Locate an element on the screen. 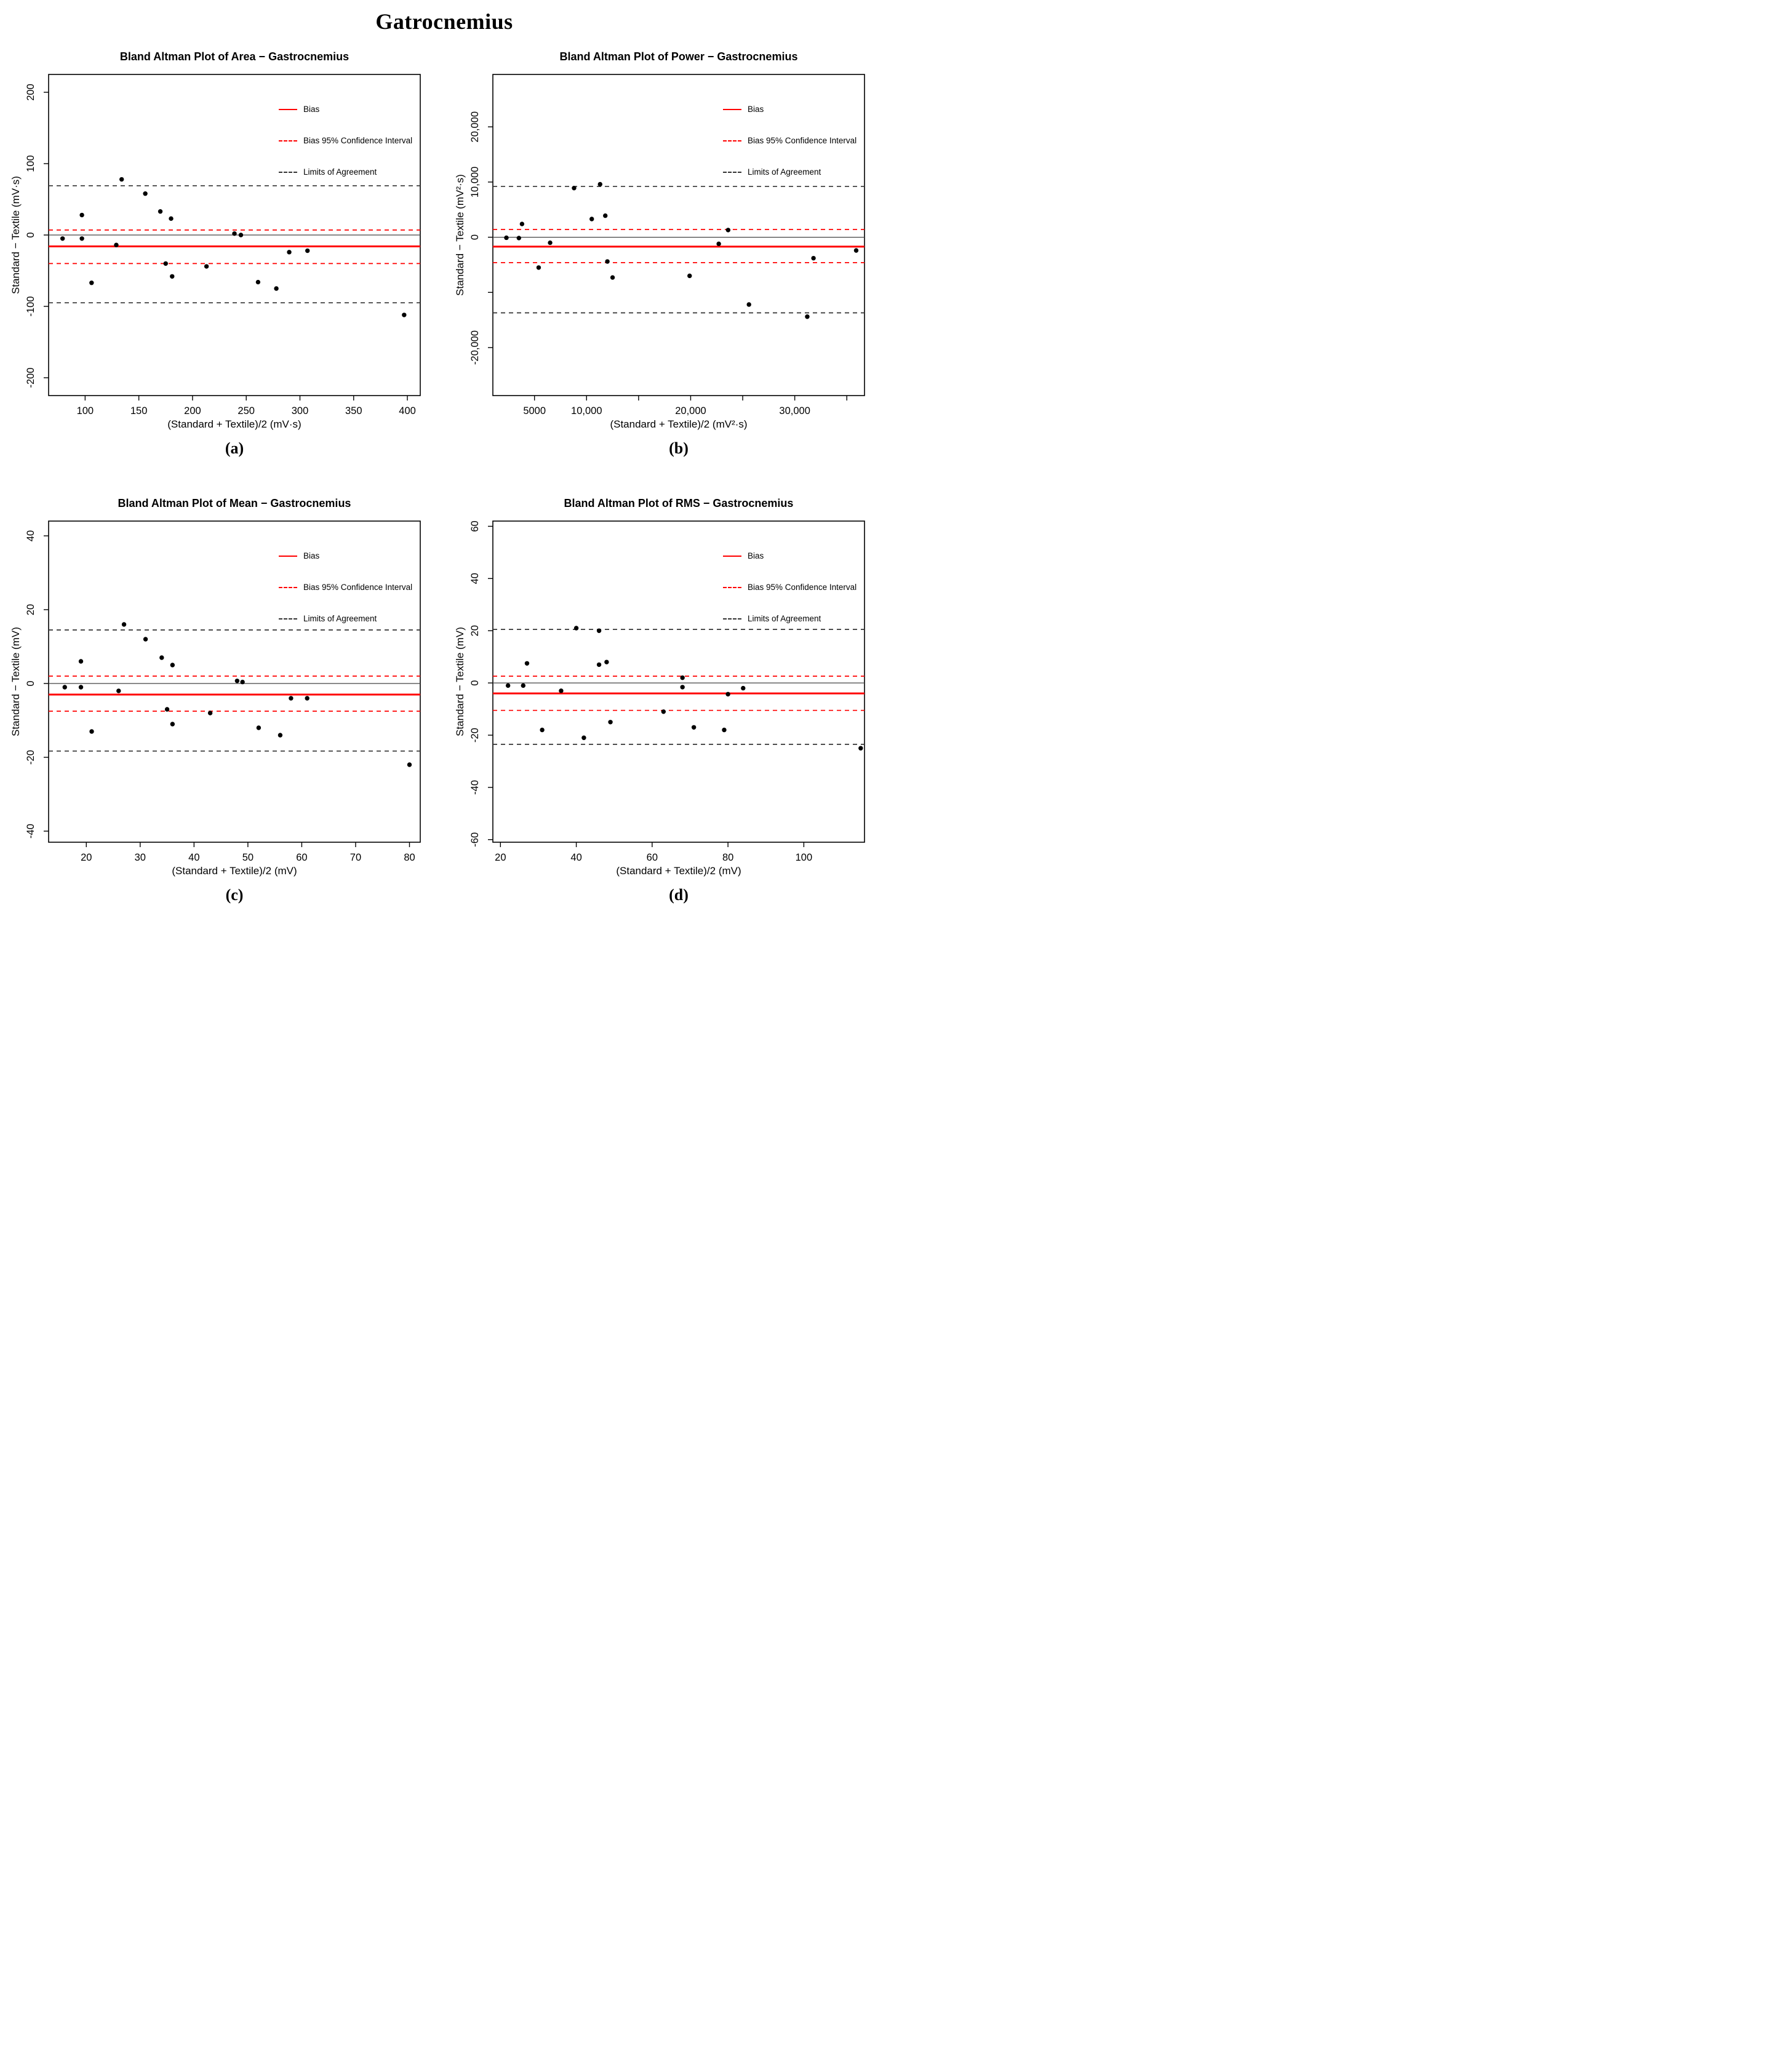 This screenshot has height=2072, width=1777. ci-line-swatch is located at coordinates (732, 587).